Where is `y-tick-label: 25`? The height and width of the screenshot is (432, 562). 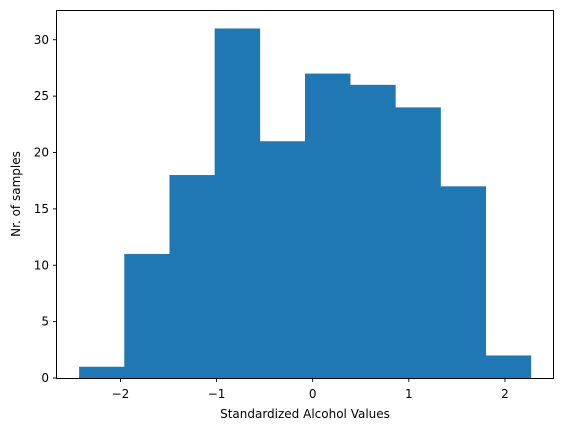 y-tick-label: 25 is located at coordinates (41, 96).